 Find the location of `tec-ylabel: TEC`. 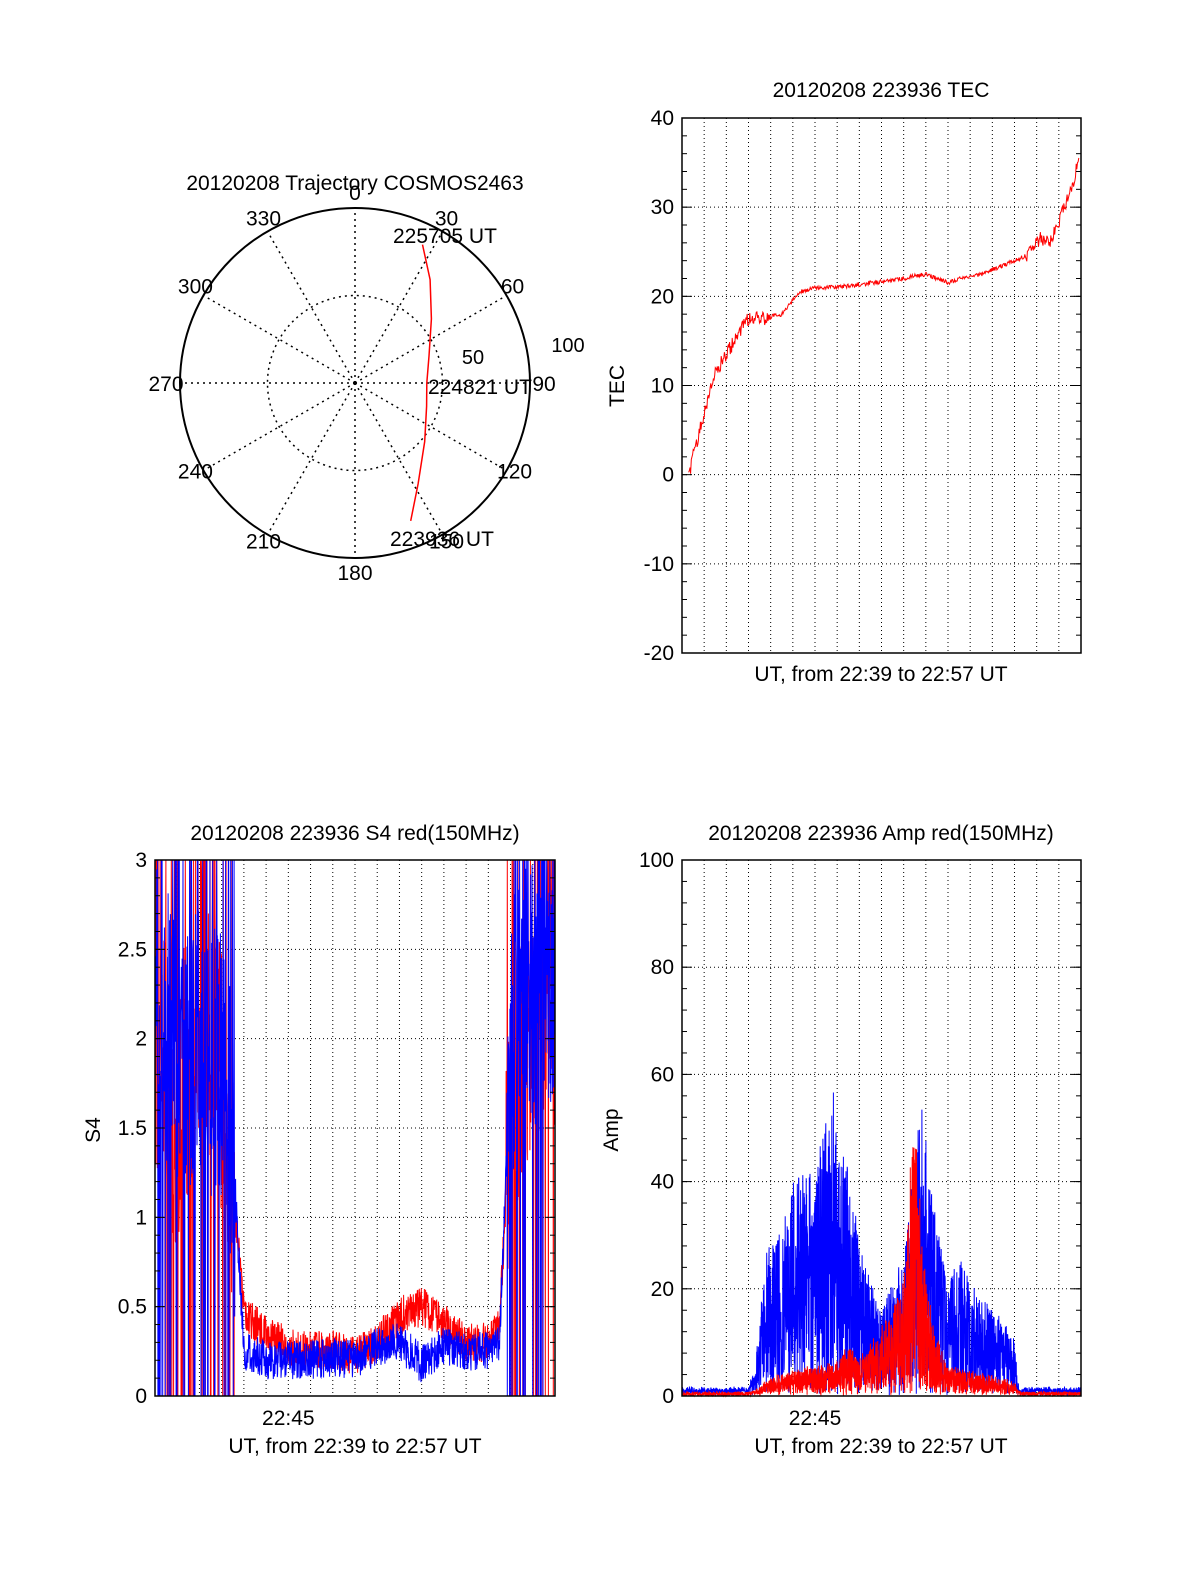

tec-ylabel: TEC is located at coordinates (617, 386).